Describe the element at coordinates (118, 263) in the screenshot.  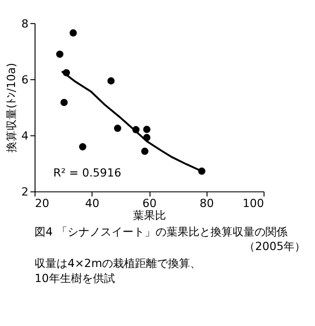
I see `text: 収量は4×2mの栽植距離で換算、` at that location.